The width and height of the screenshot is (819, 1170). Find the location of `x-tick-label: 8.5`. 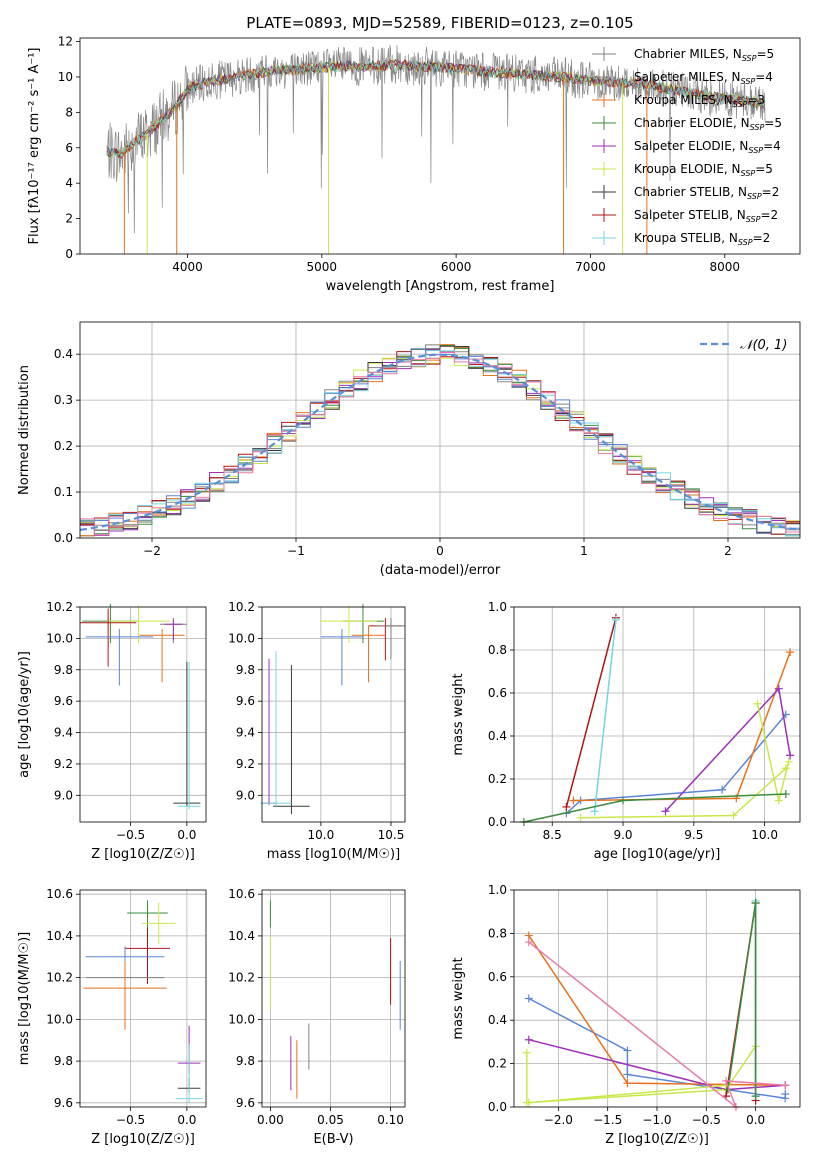

x-tick-label: 8.5 is located at coordinates (552, 835).